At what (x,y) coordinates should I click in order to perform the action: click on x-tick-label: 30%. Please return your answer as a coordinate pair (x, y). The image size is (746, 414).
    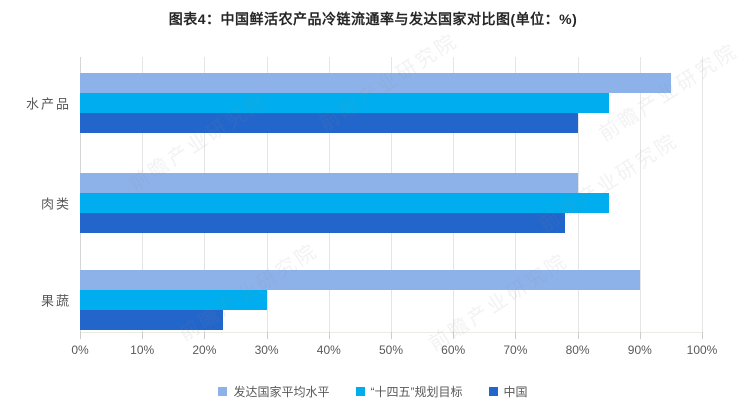
    Looking at the image, I should click on (266, 350).